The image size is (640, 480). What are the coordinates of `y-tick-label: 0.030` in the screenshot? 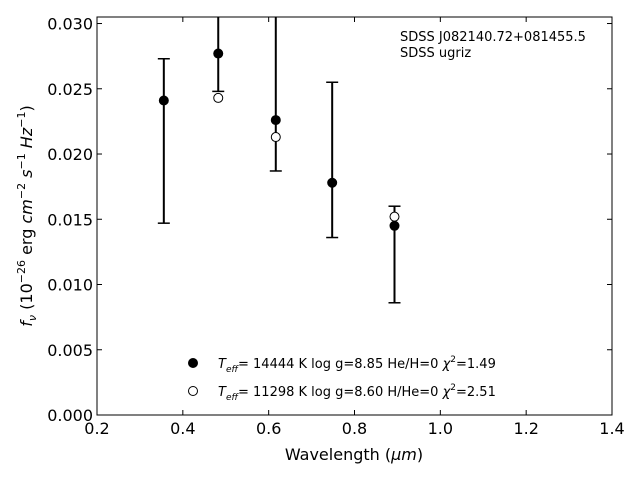 It's located at (70, 24).